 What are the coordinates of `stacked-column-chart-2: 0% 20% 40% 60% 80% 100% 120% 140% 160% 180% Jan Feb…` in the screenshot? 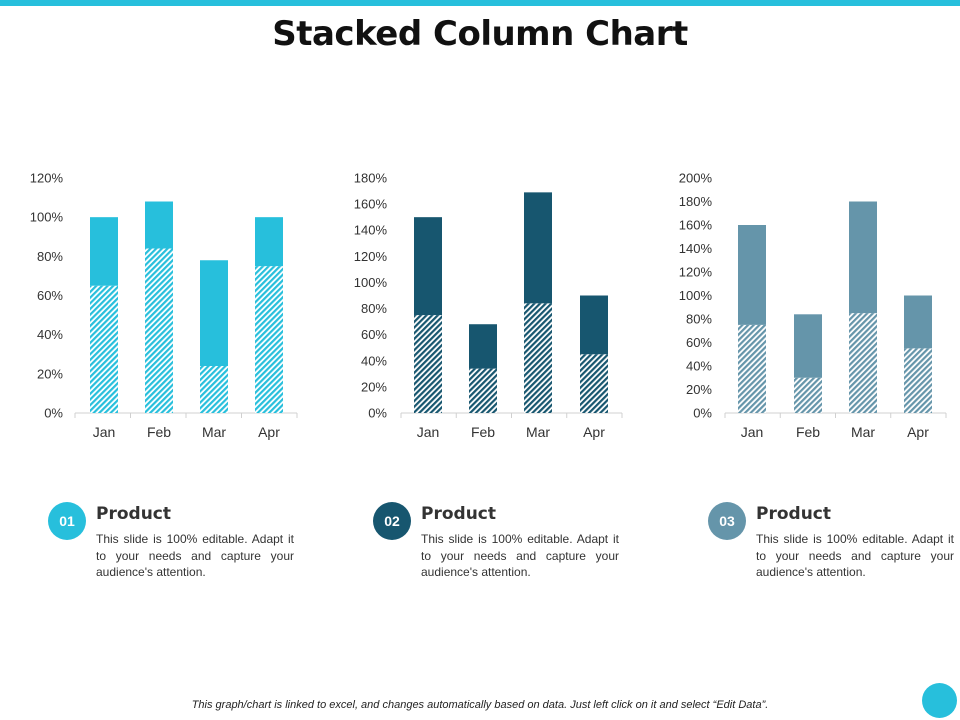 It's located at (475, 305).